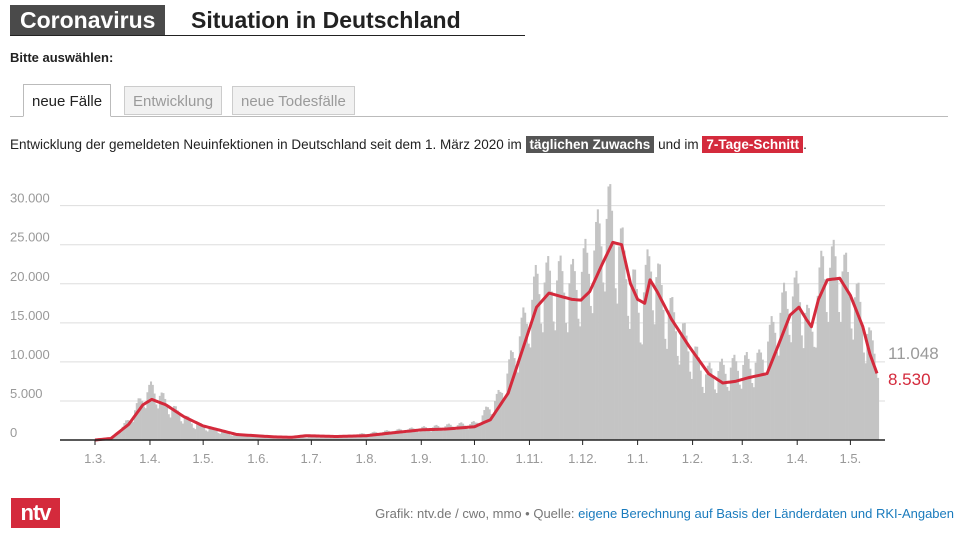 This screenshot has width=958, height=537. What do you see at coordinates (30, 354) in the screenshot?
I see `y-tick-label: 10.000` at bounding box center [30, 354].